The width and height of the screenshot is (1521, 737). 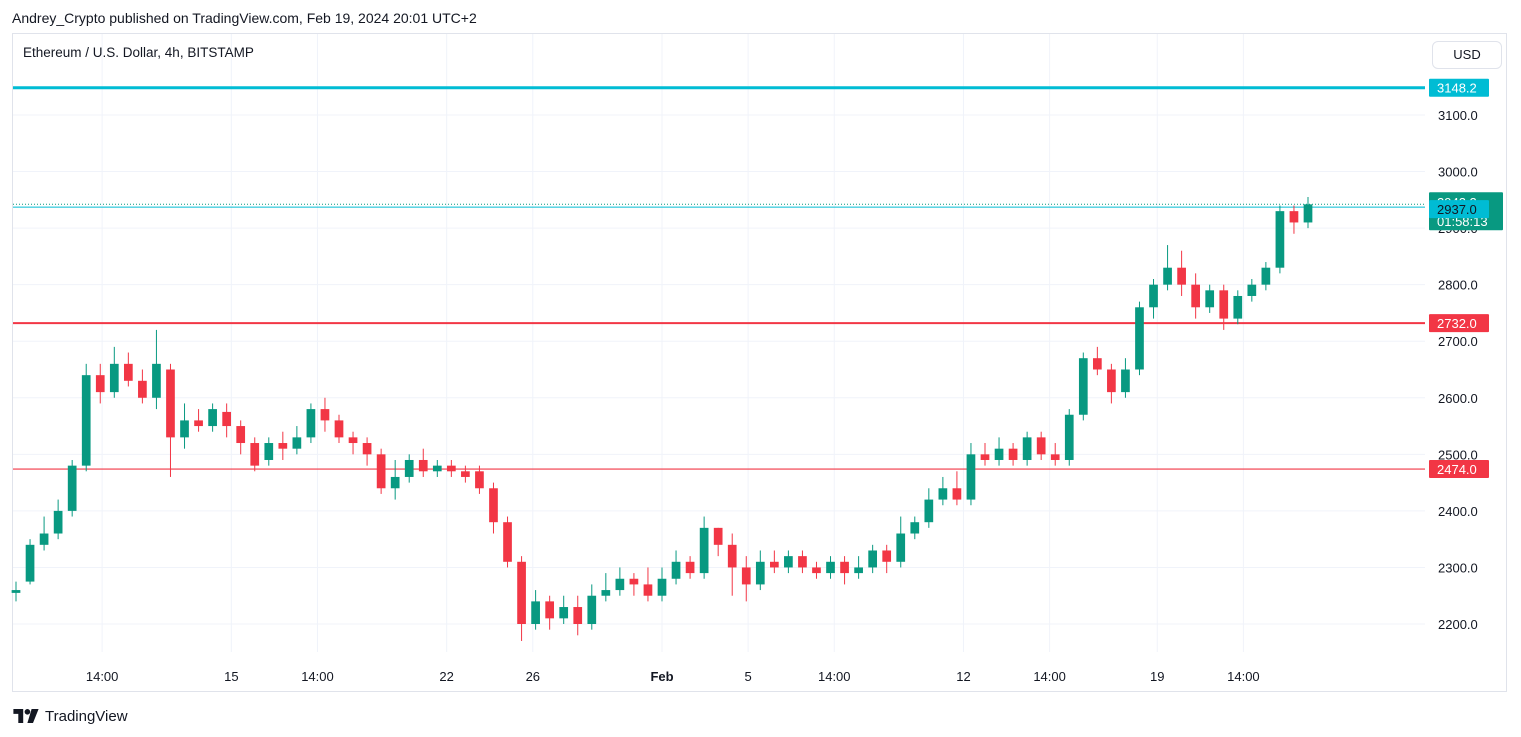 What do you see at coordinates (1458, 511) in the screenshot?
I see `y-tick-label: 2400.0` at bounding box center [1458, 511].